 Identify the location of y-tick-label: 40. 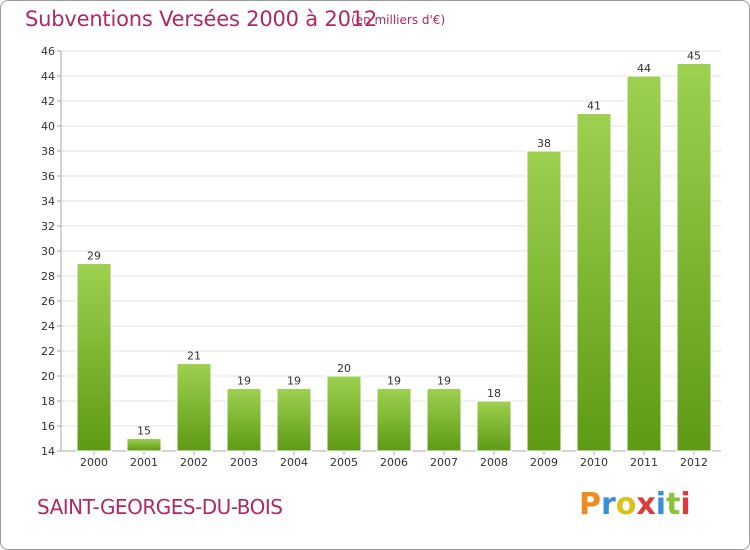
(48, 126).